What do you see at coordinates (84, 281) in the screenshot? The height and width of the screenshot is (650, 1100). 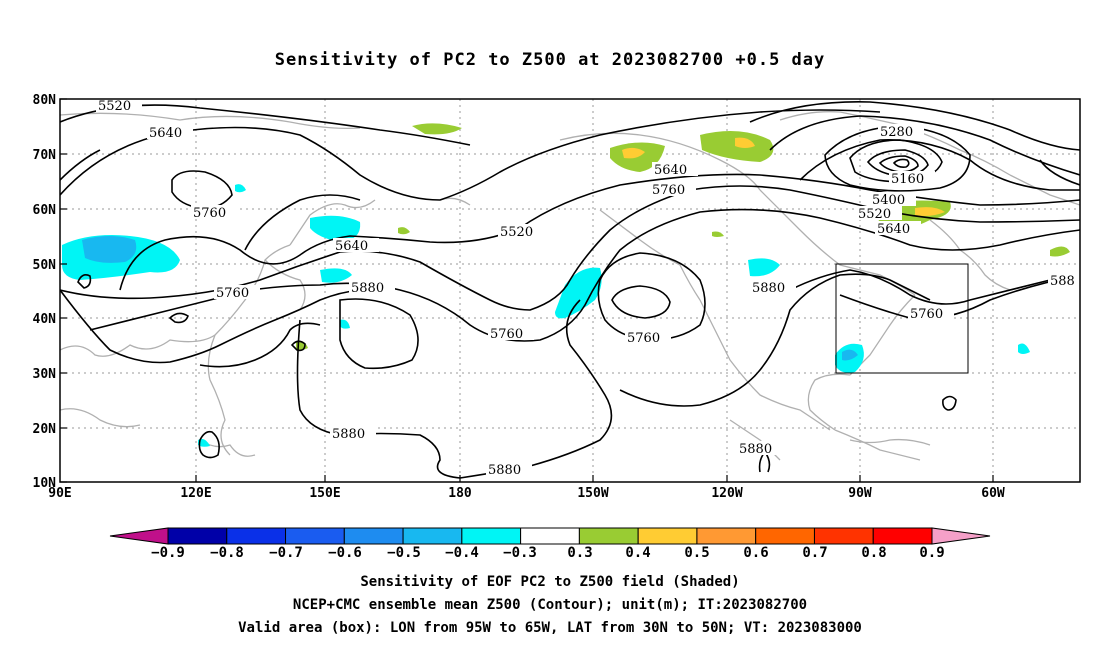 I see `contour-tiny2` at bounding box center [84, 281].